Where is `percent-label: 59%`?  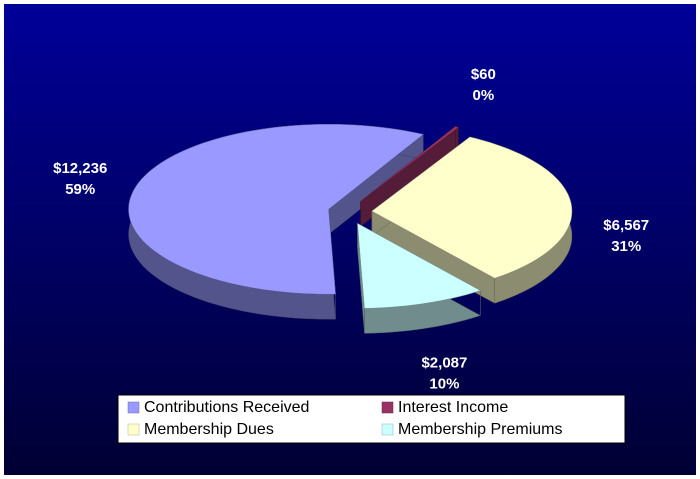
percent-label: 59% is located at coordinates (80, 189).